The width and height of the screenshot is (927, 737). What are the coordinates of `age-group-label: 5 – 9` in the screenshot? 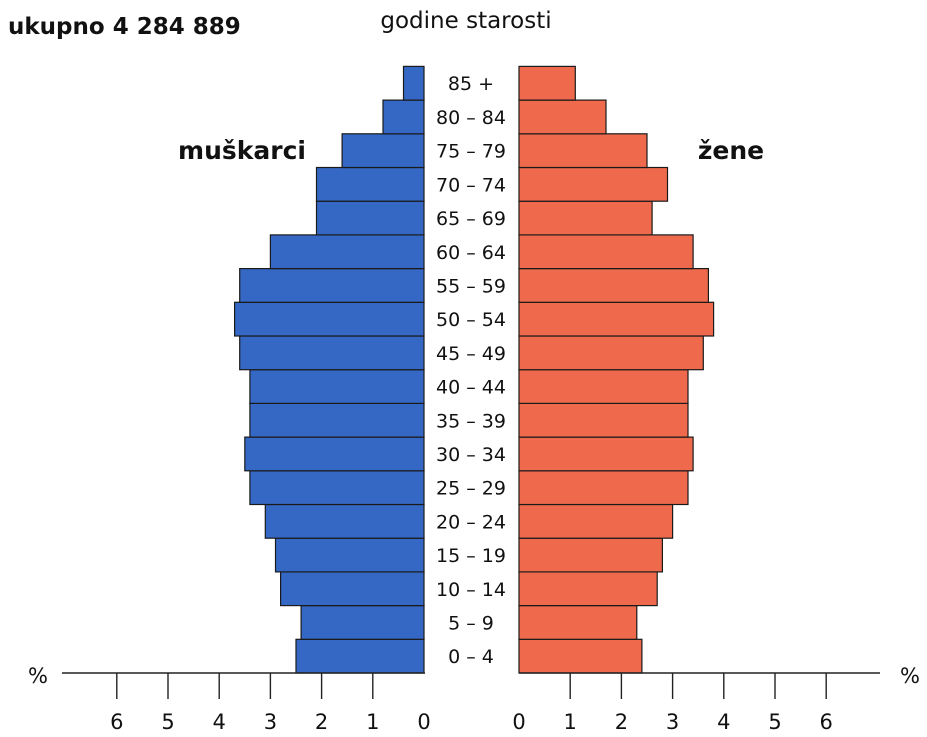 It's located at (471, 624).